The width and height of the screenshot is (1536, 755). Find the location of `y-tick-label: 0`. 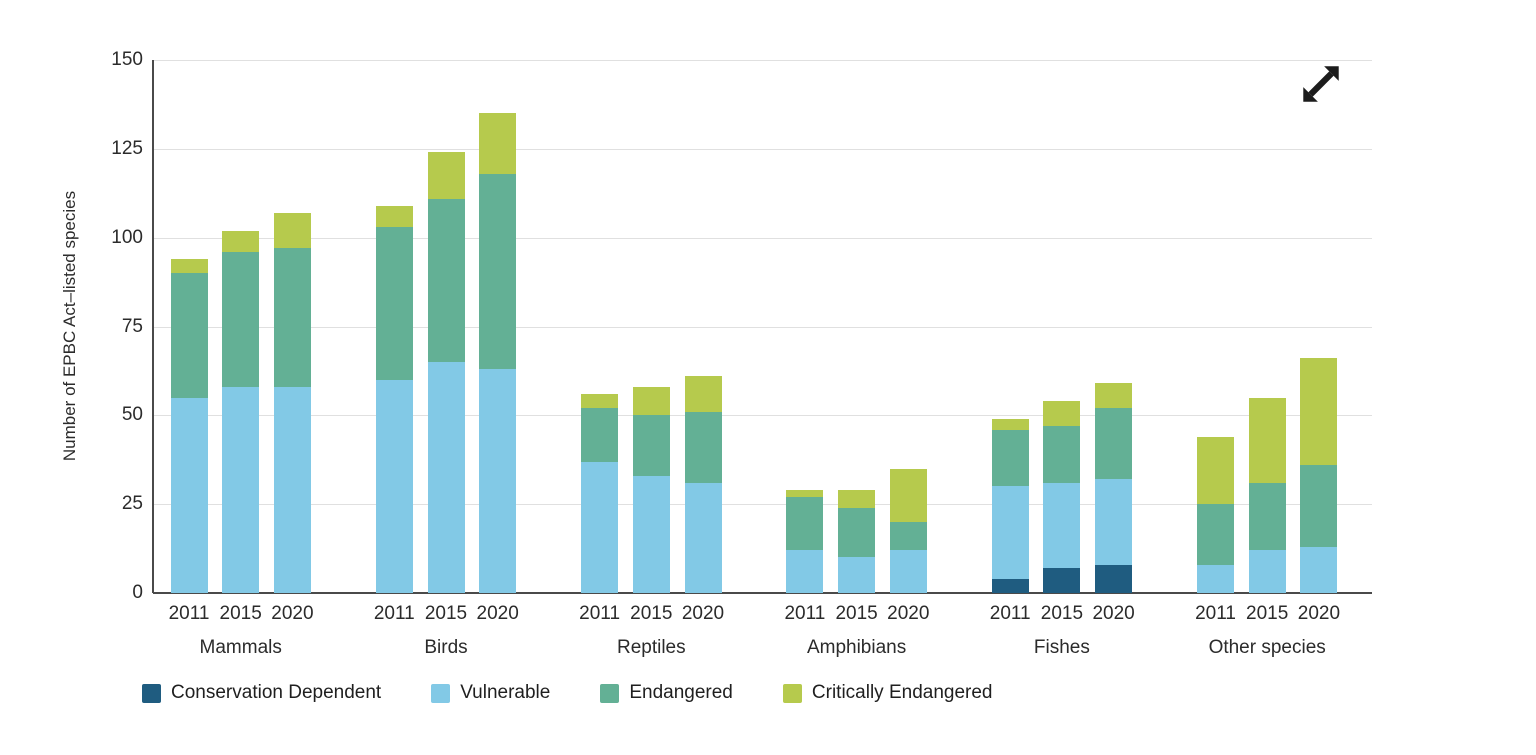

y-tick-label: 0 is located at coordinates (137, 592).